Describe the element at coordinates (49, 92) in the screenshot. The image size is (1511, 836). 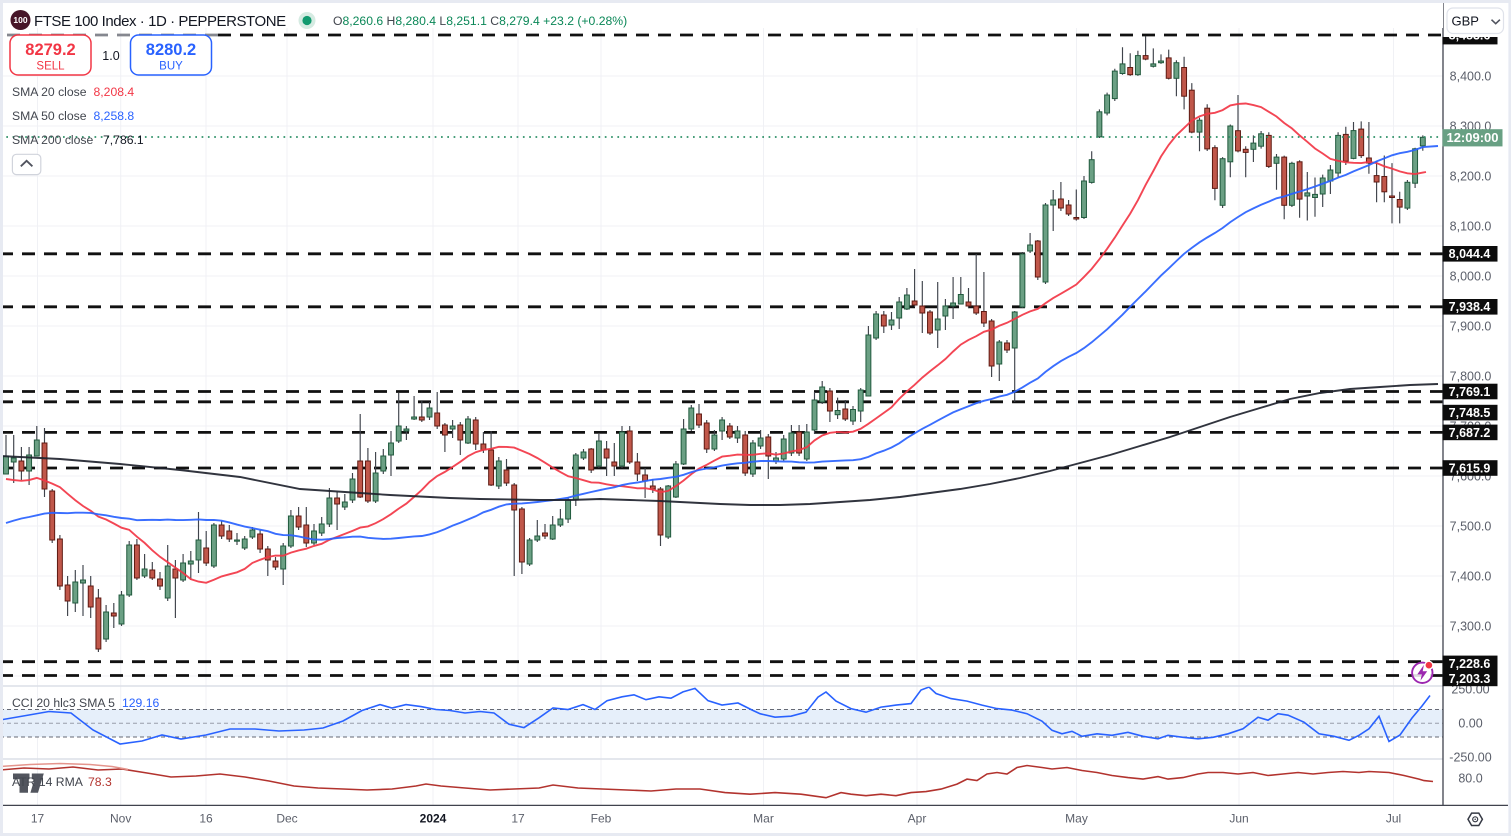
I see `svg-text: SMA 20 close` at that location.